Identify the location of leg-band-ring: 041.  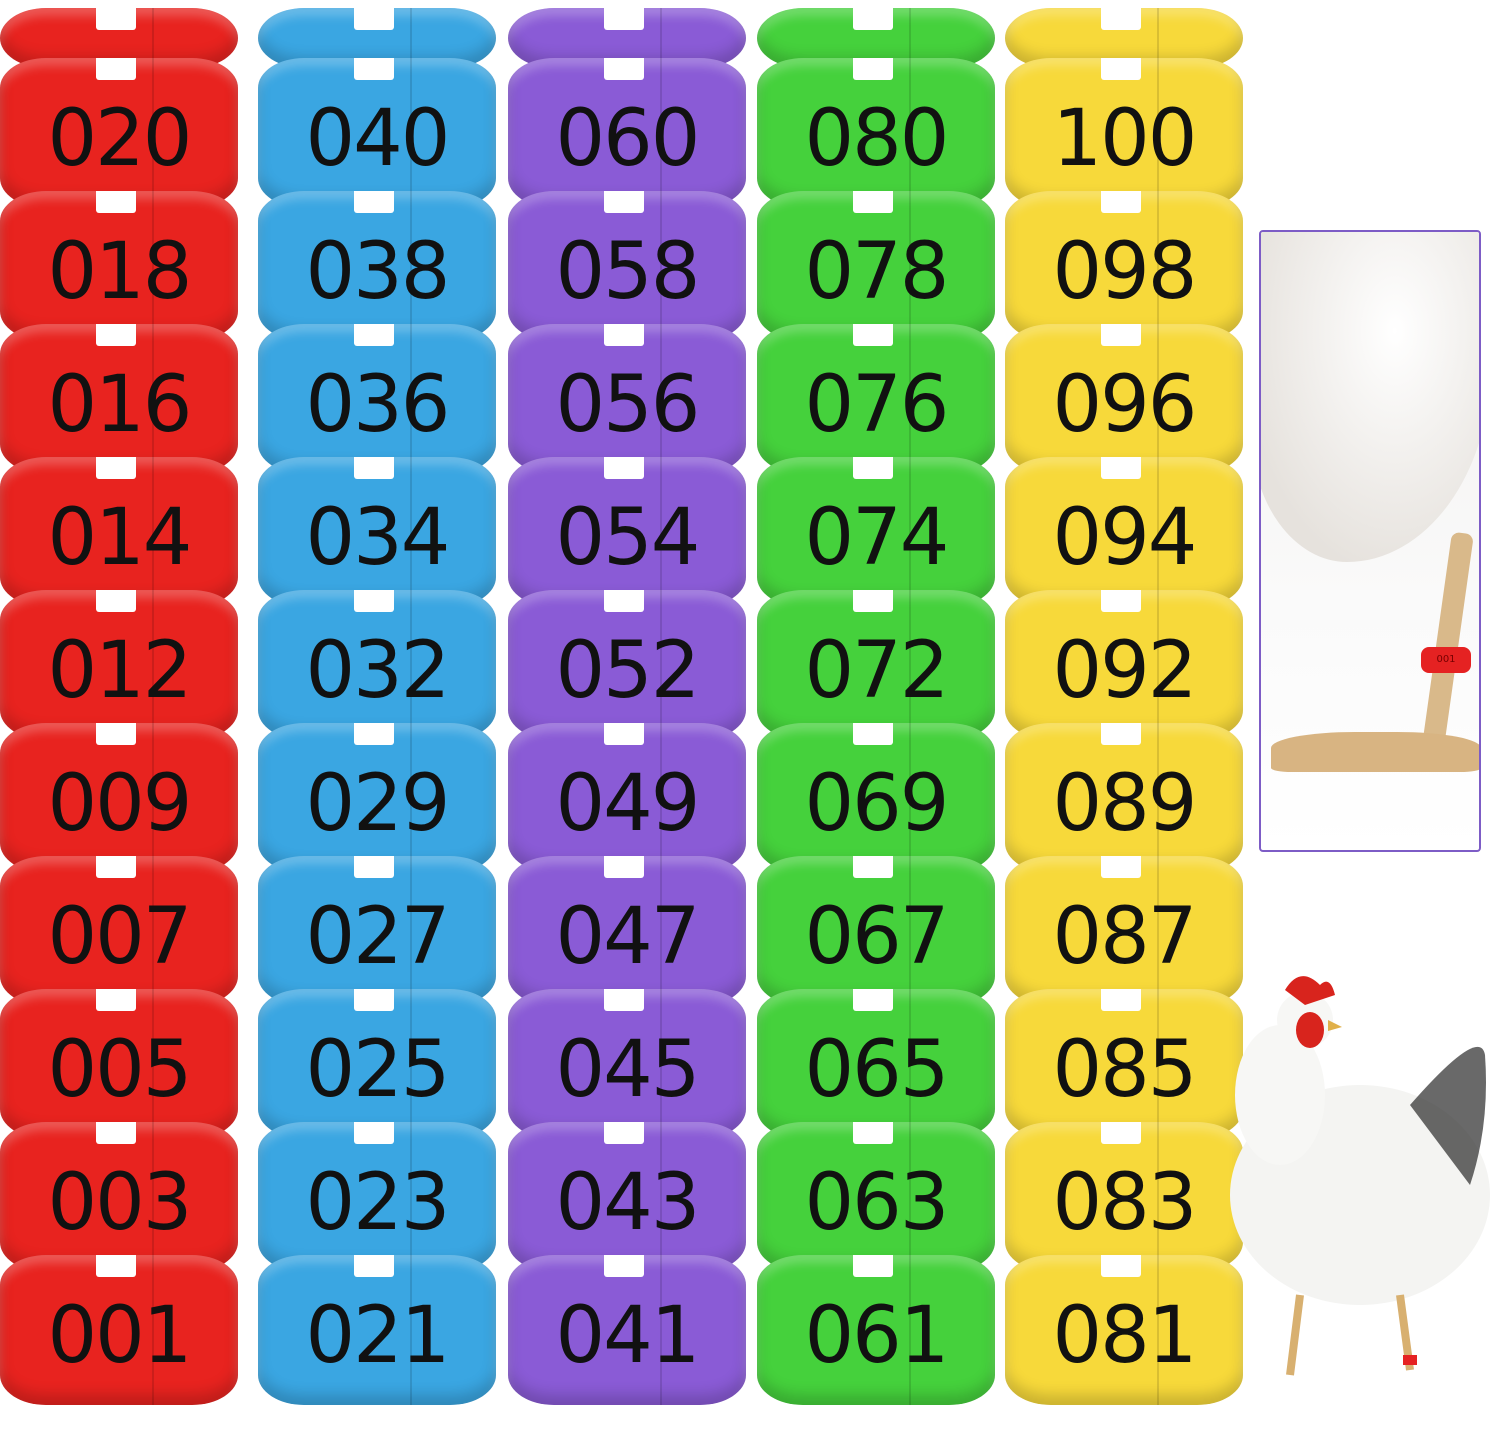
(627, 1330).